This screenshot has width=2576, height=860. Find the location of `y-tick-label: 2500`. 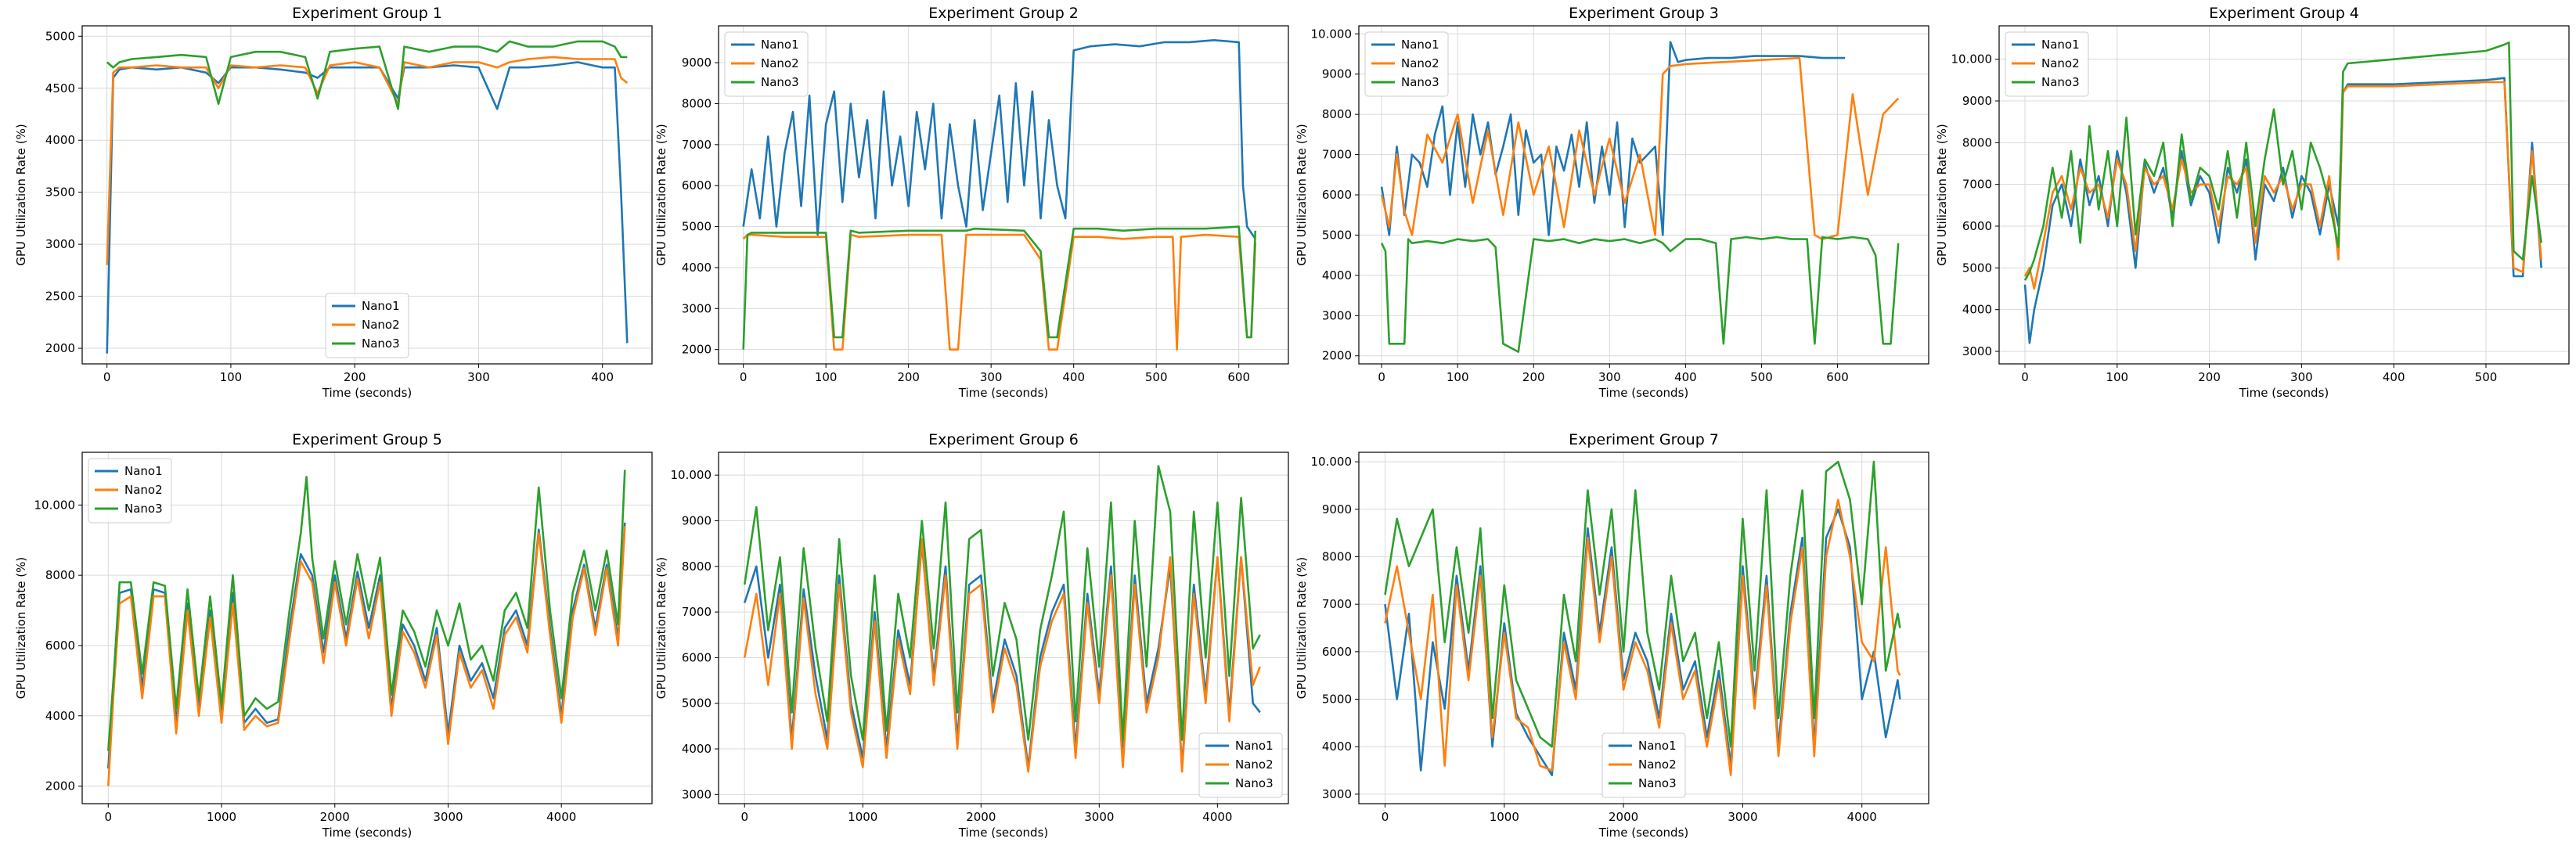

y-tick-label: 2500 is located at coordinates (60, 297).